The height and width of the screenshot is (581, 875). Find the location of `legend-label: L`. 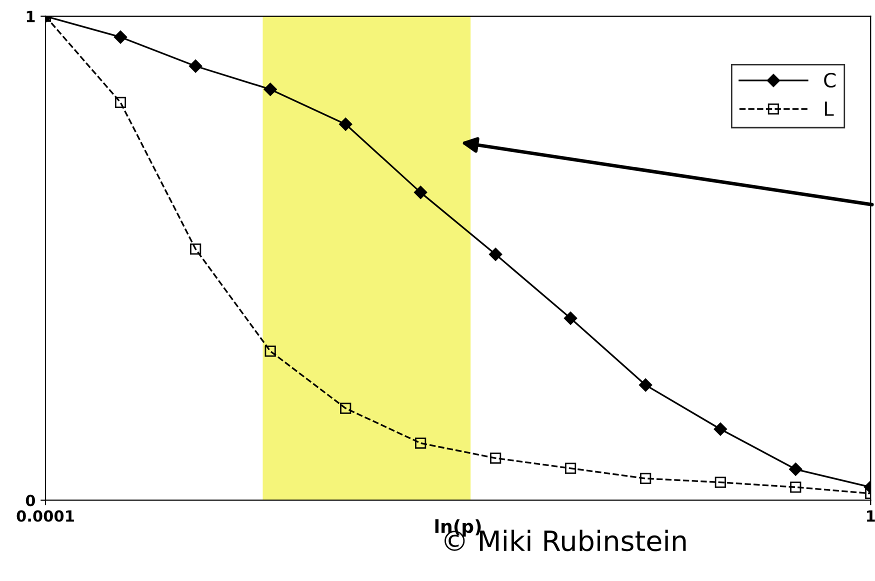

legend-label: L is located at coordinates (829, 109).